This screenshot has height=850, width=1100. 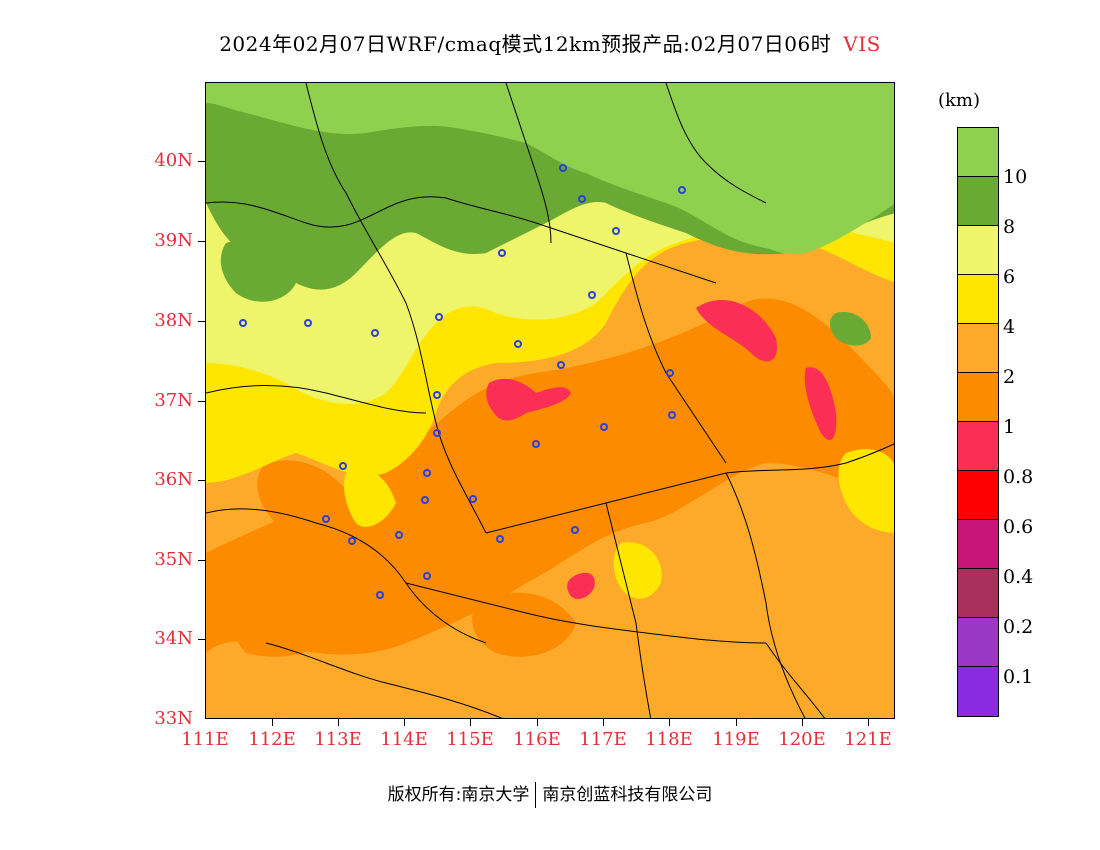 What do you see at coordinates (850, 329) in the screenshot?
I see `region-8-10km-east` at bounding box center [850, 329].